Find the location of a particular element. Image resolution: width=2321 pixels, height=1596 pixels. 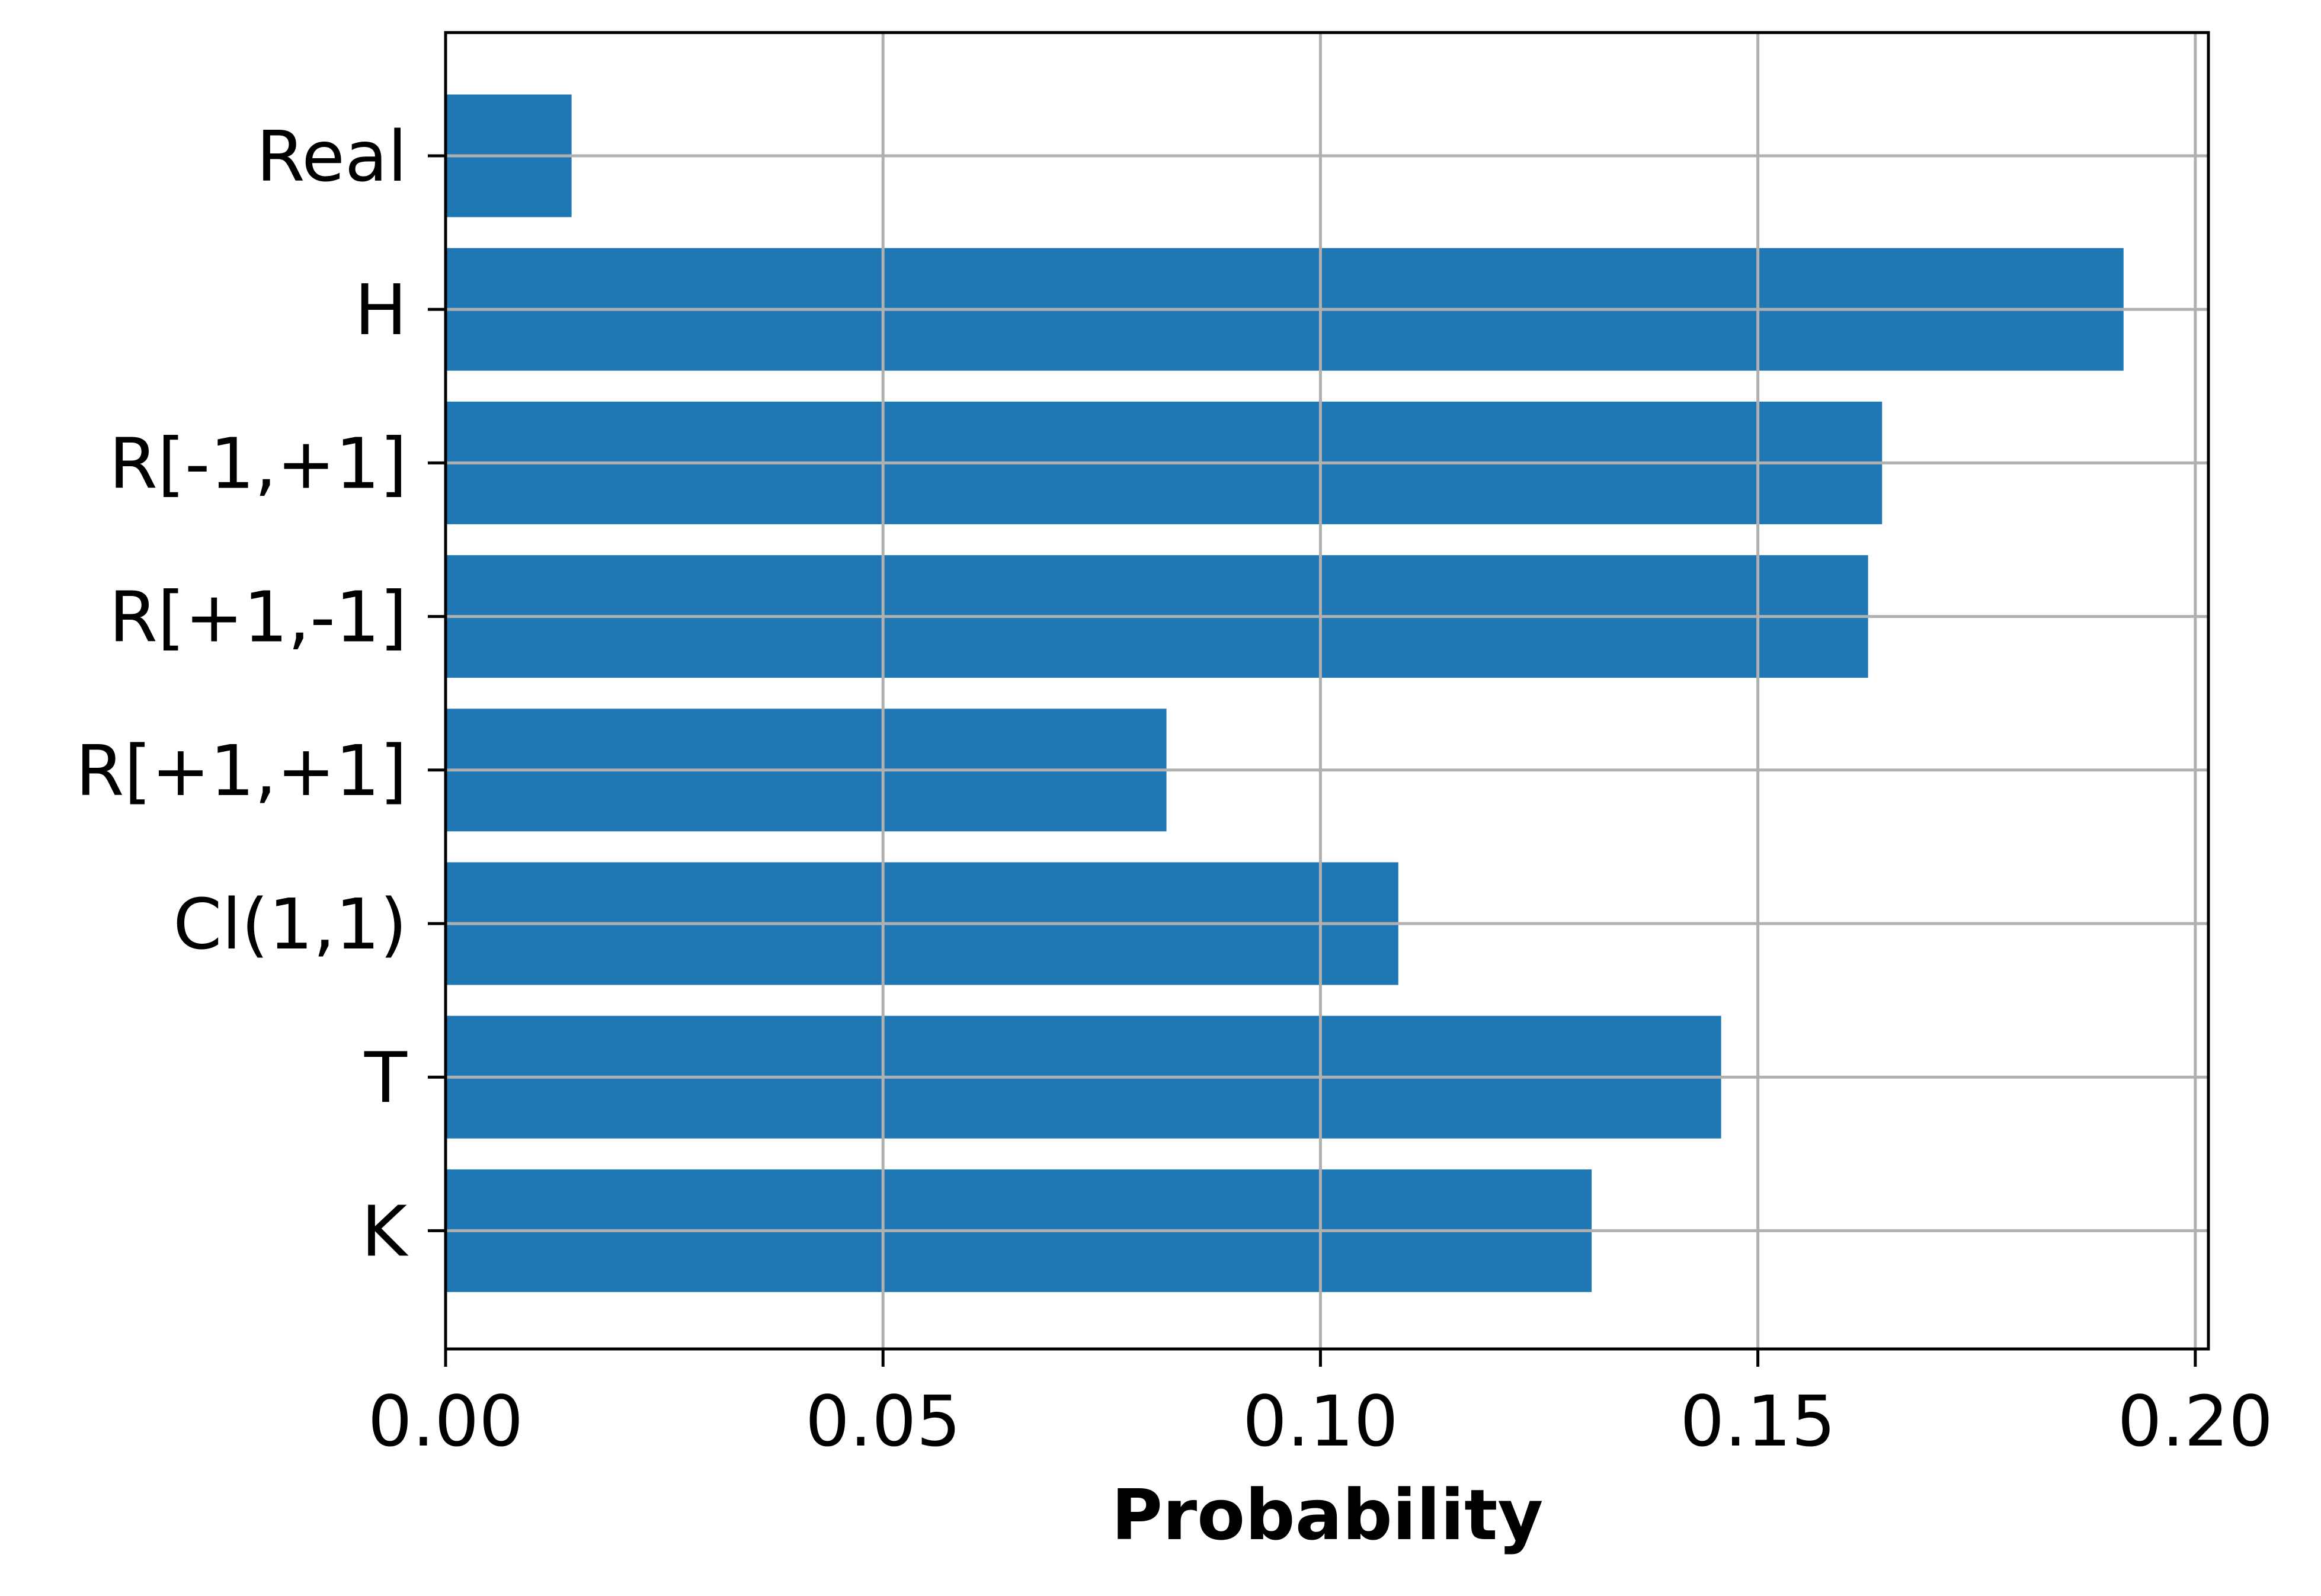

y-tick-label: R[-1,+1] is located at coordinates (258, 463).